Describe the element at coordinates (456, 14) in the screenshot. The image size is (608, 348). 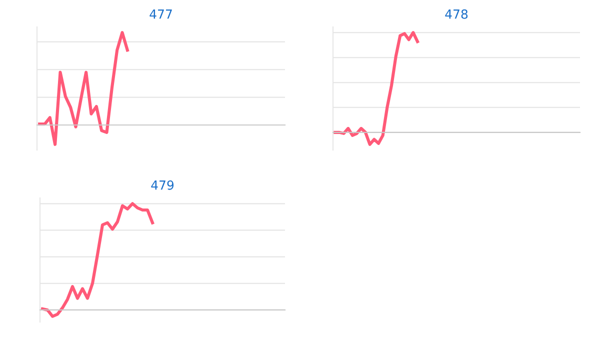
I see `chart-title: 478` at that location.